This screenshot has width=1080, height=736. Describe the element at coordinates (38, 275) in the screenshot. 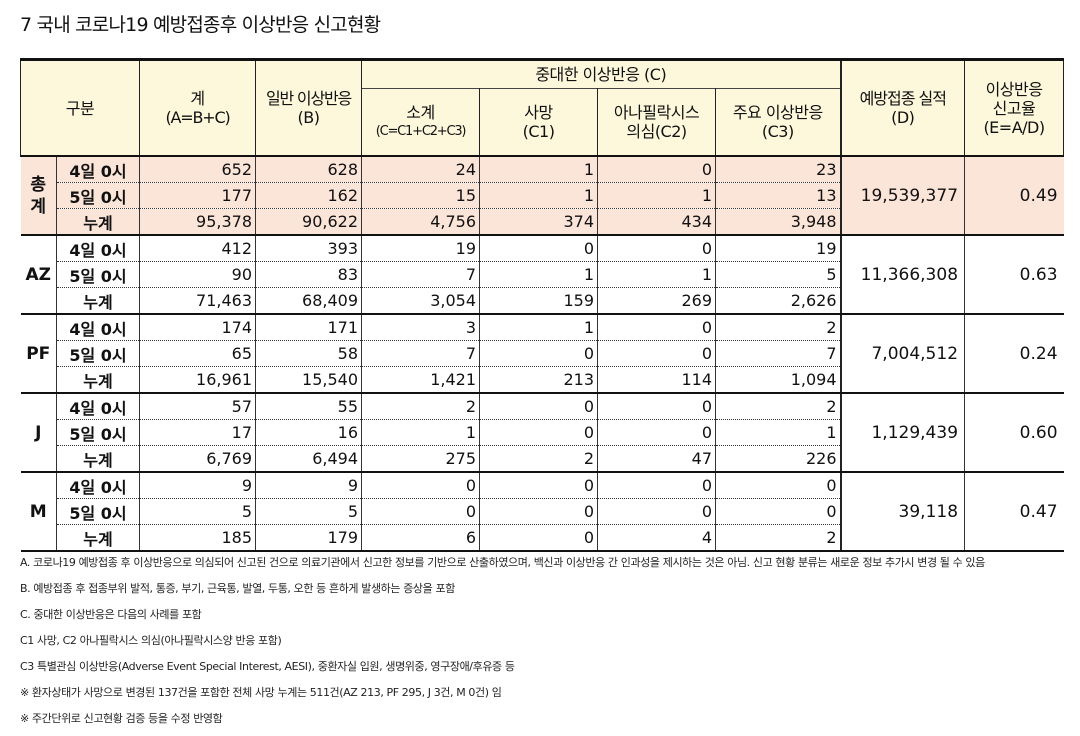

I see `group-name: AZ` at that location.